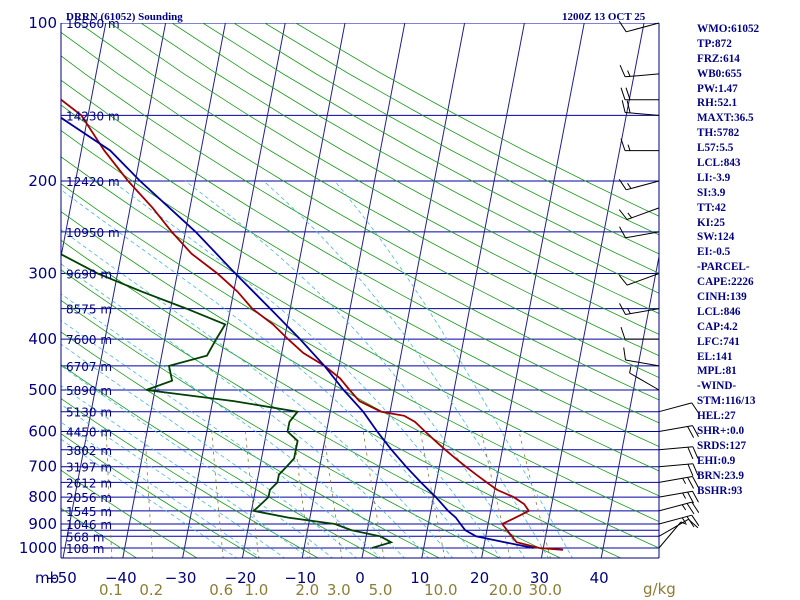 The width and height of the screenshot is (800, 600). What do you see at coordinates (720, 475) in the screenshot?
I see `sounding-index: BRN:23.9` at bounding box center [720, 475].